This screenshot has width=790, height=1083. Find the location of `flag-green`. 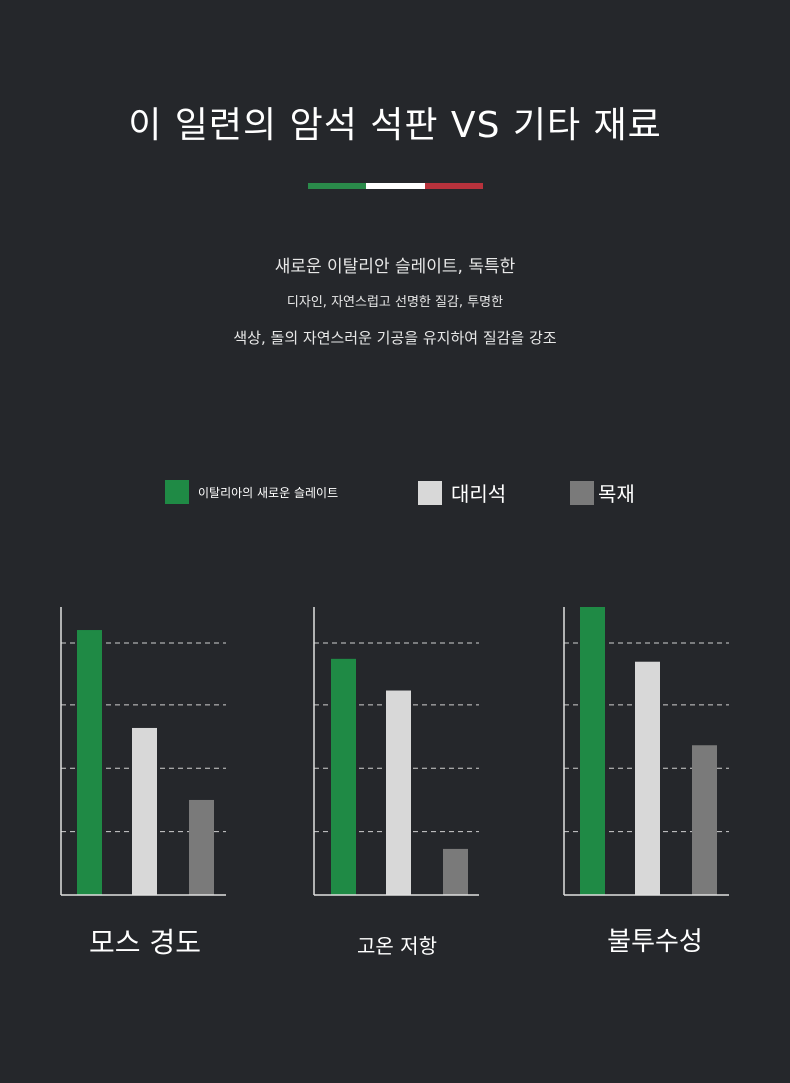

flag-green is located at coordinates (337, 186).